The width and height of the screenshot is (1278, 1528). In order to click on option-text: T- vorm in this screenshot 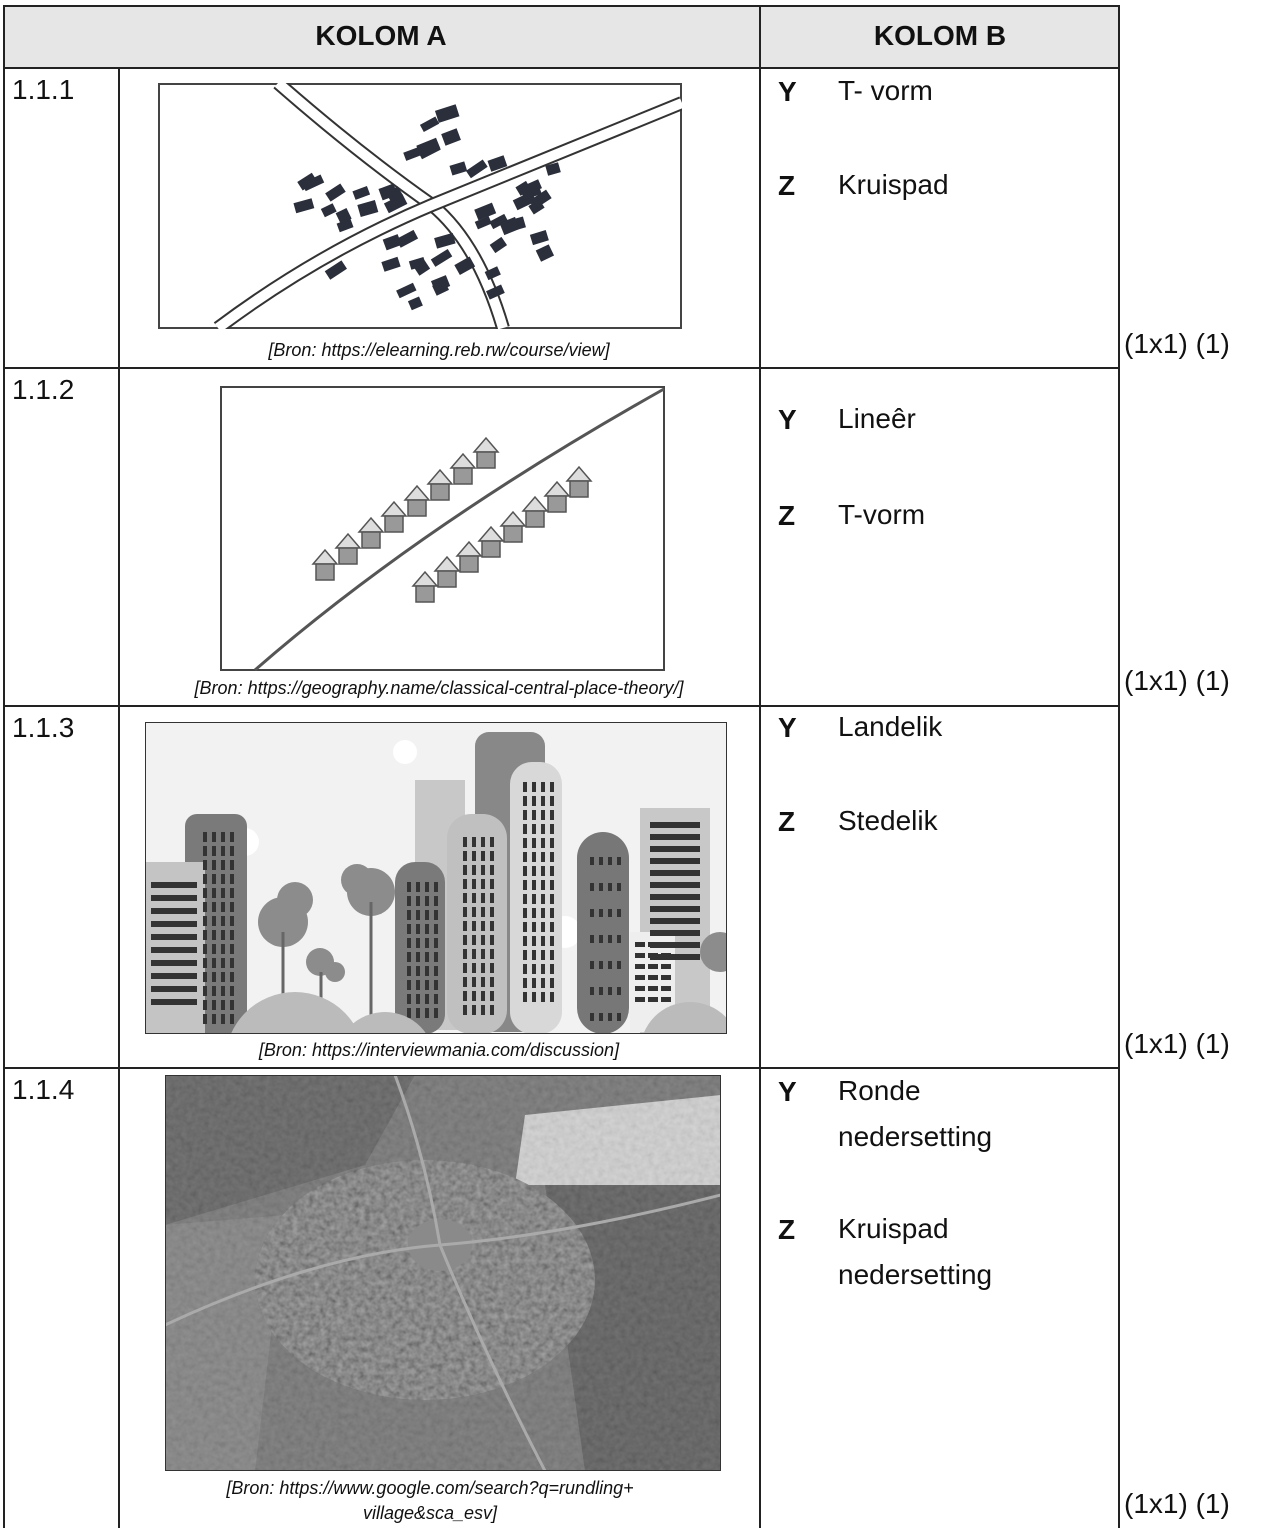, I will do `click(885, 90)`.